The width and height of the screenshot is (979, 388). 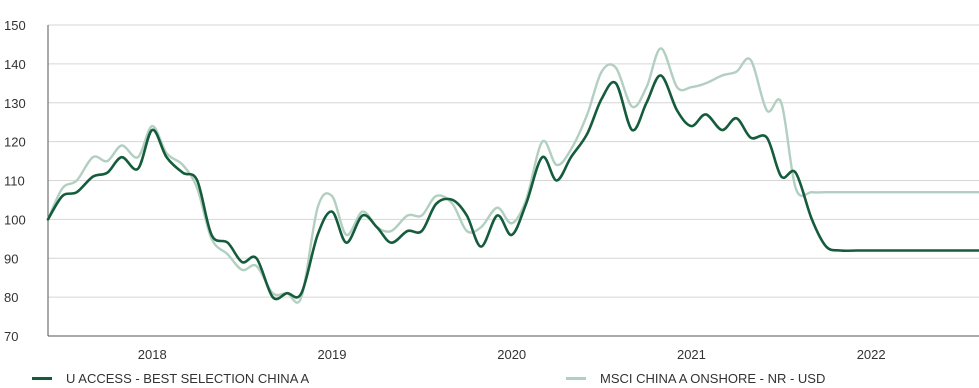 I want to click on legend-label-index: MSCI CHINA A ONSHORE - NR - USD, so click(x=713, y=378).